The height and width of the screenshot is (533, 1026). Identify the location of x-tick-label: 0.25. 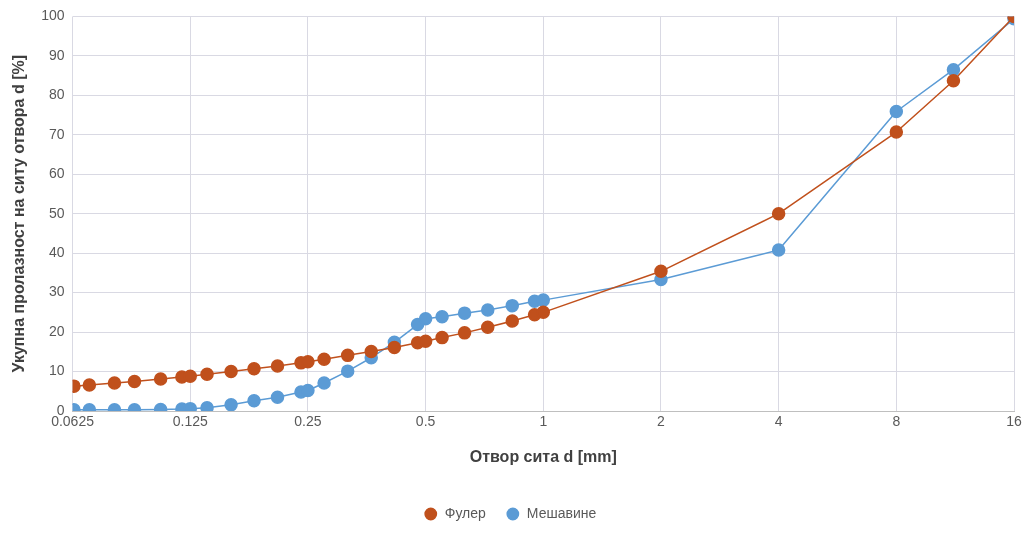
(308, 421).